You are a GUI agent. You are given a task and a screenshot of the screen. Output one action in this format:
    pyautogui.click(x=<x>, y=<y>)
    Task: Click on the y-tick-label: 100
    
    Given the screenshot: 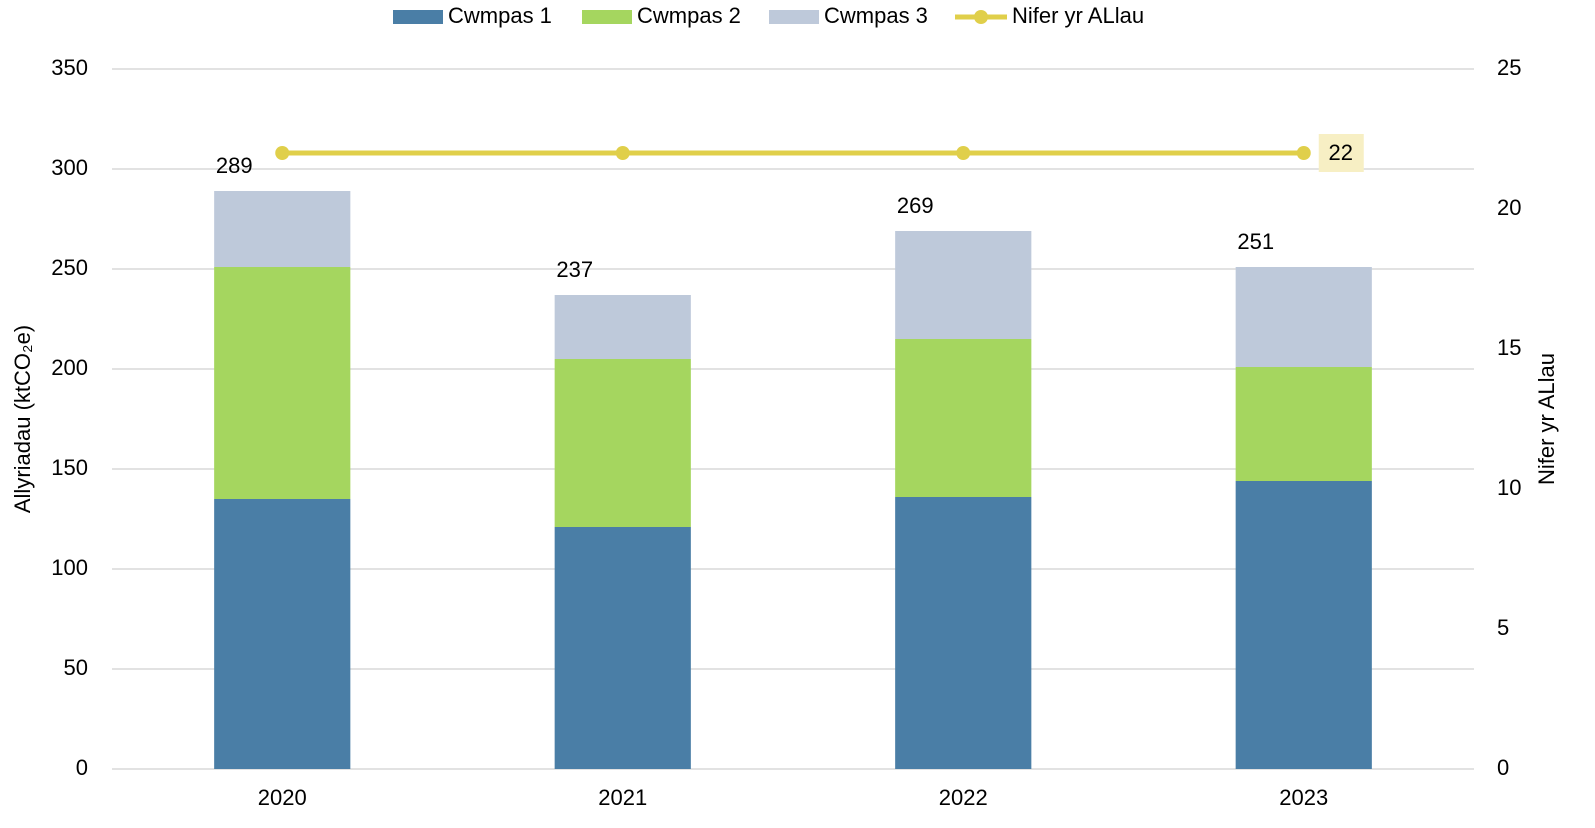 What is the action you would take?
    pyautogui.click(x=69, y=567)
    